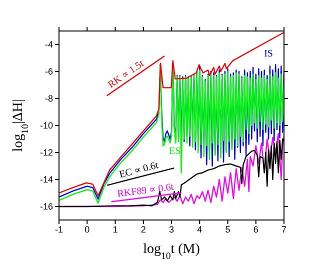  What do you see at coordinates (48, 71) in the screenshot?
I see `y-tick-label: -6` at bounding box center [48, 71].